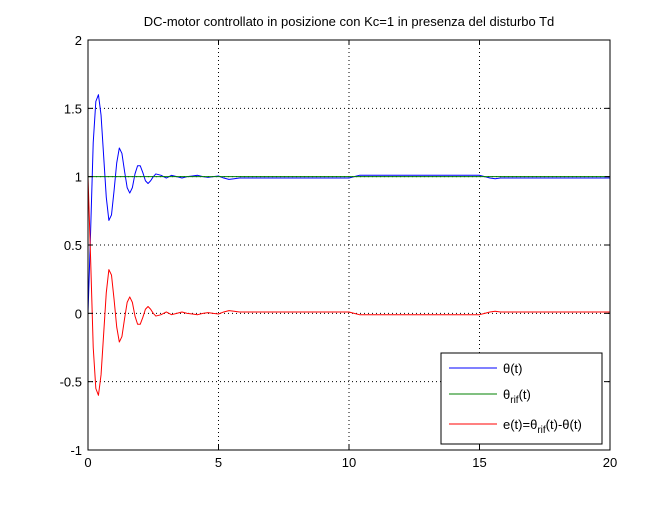 This screenshot has width=672, height=509. I want to click on legend-text-main: θ, so click(506, 394).